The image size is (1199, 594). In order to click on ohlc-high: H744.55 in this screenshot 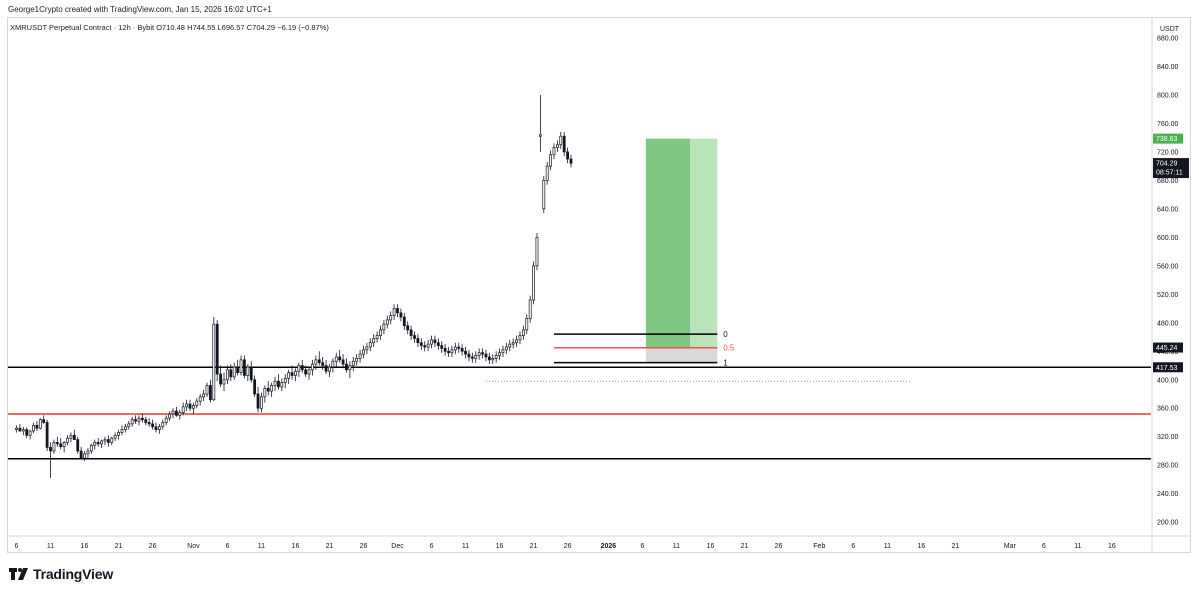, I will do `click(201, 27)`.